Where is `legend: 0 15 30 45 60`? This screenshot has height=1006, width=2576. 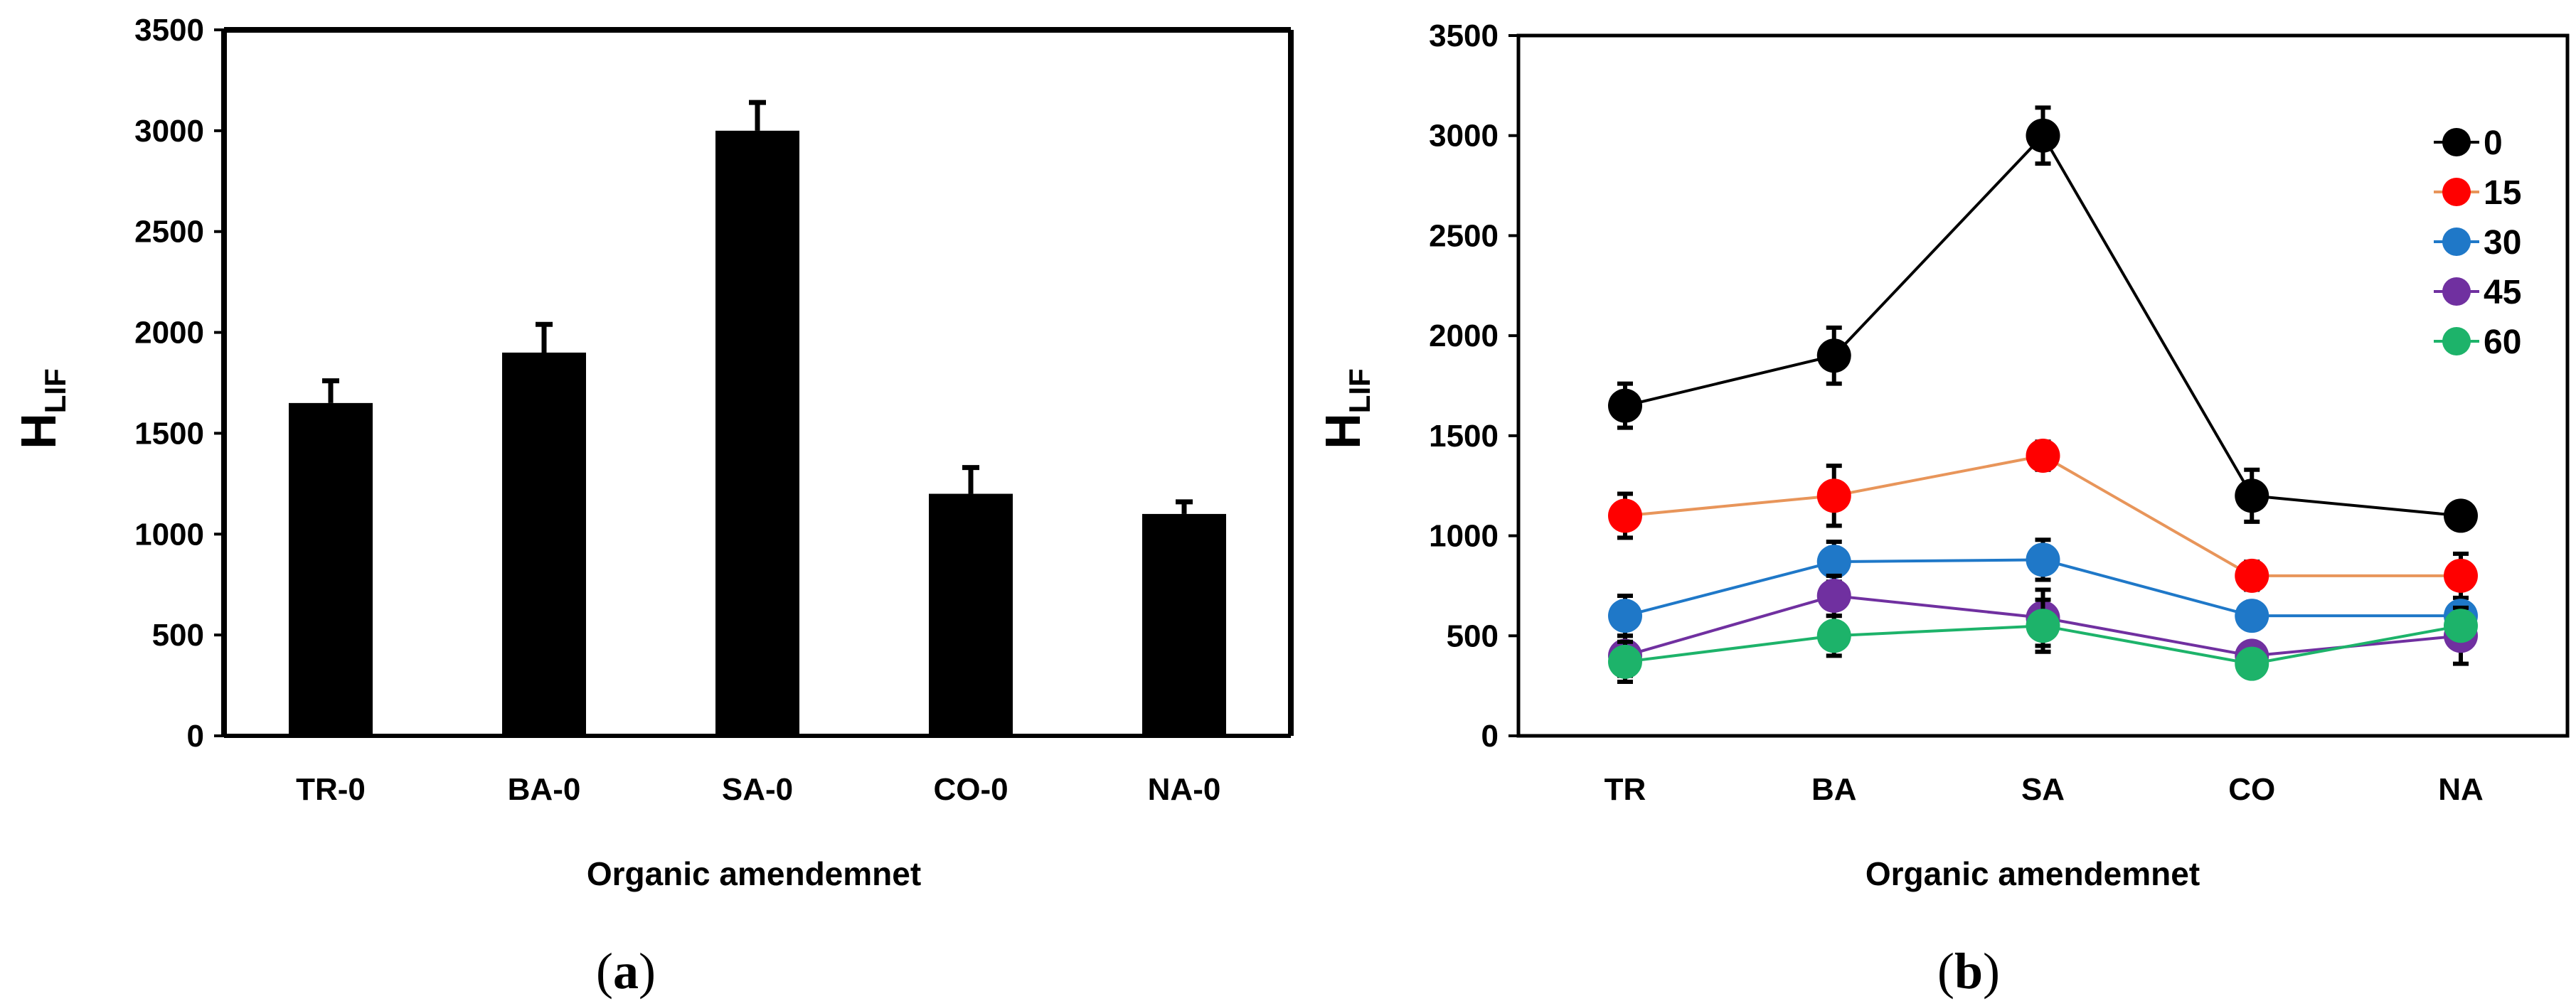
legend: 0 15 30 45 60 is located at coordinates (2477, 242).